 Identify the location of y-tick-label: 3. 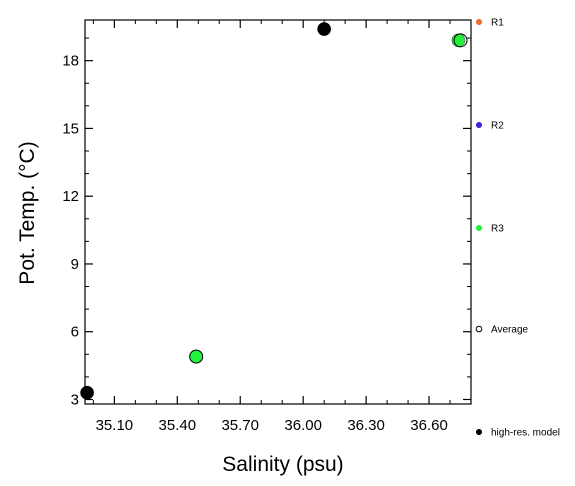
(75, 399).